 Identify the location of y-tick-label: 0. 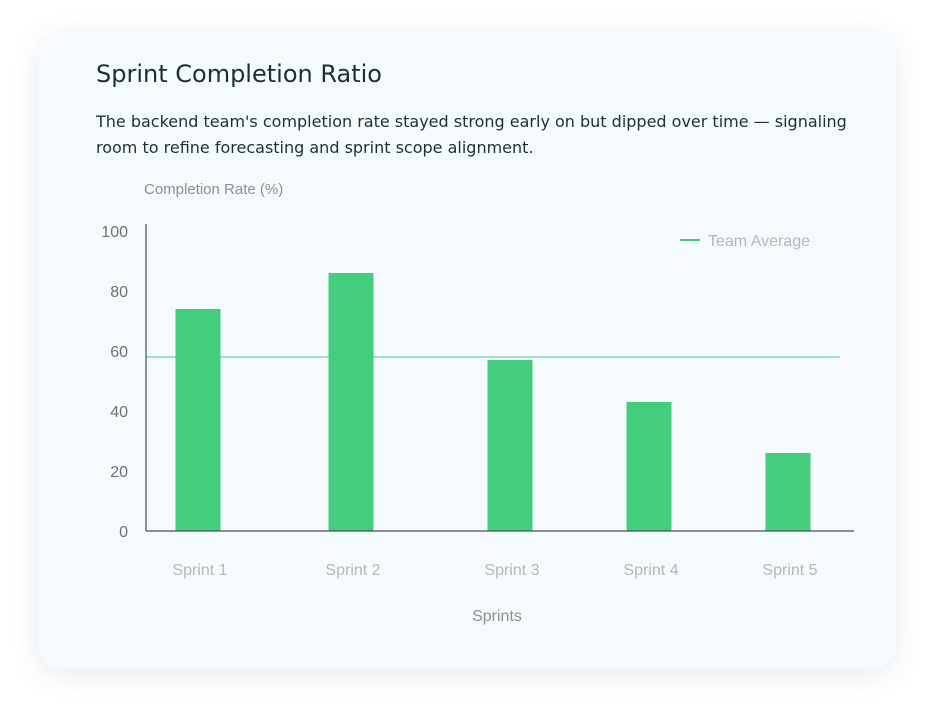
(123, 532).